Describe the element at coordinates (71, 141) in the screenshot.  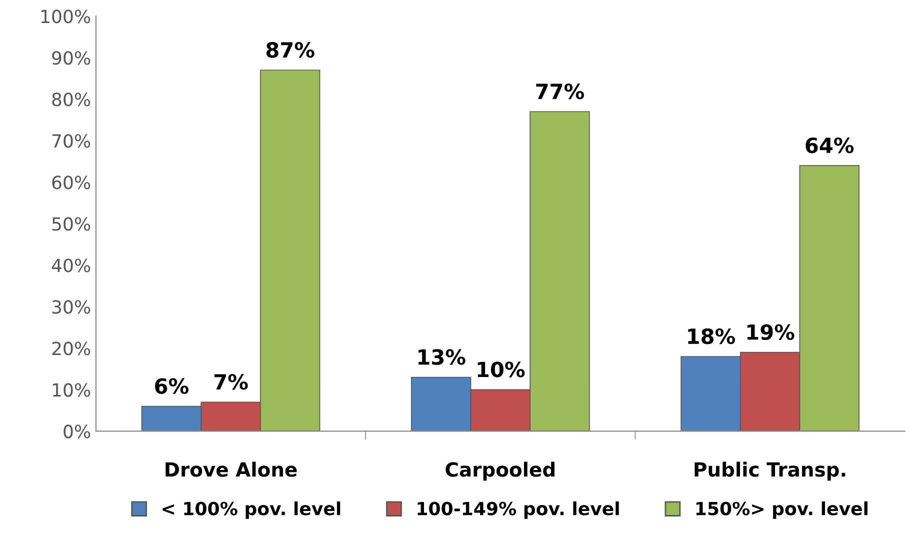
I see `y-tick-label: 70%` at that location.